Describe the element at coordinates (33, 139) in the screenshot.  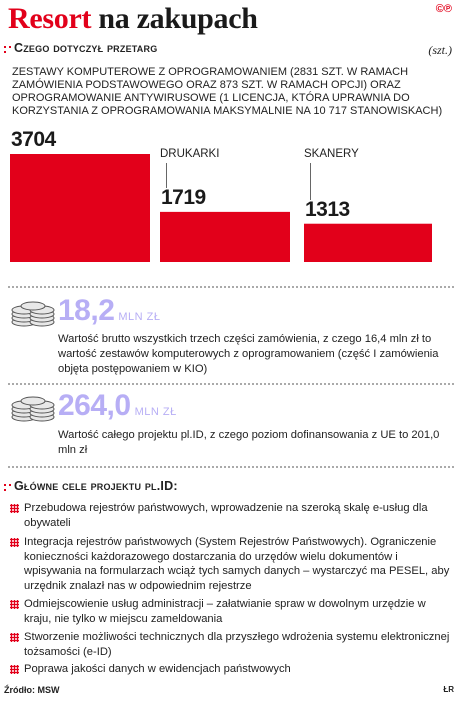
I see `bar-value-label: 3704` at that location.